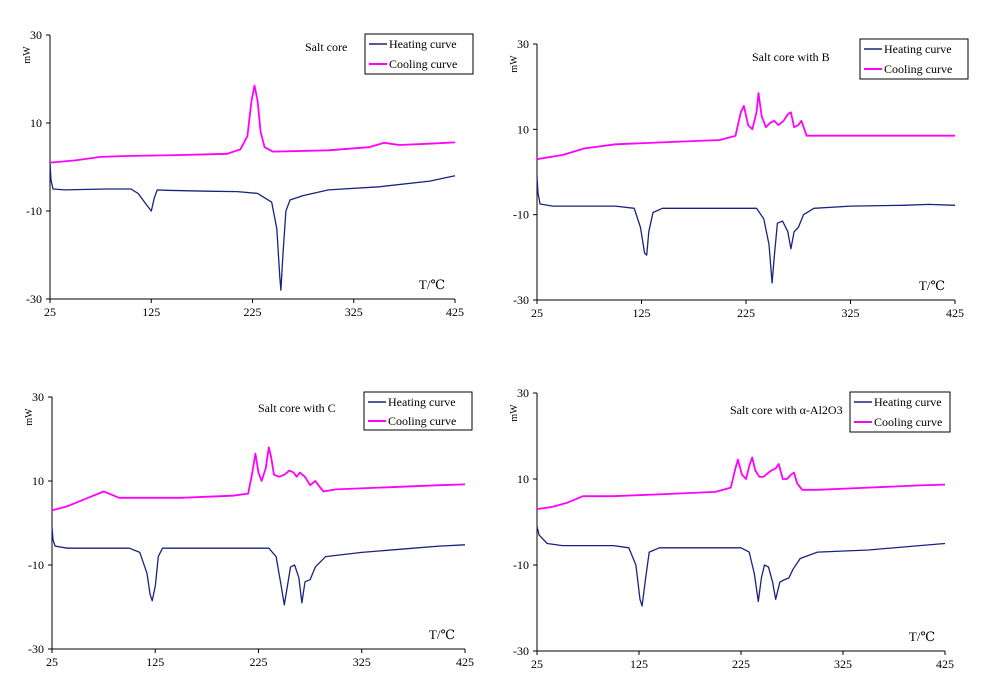  What do you see at coordinates (326, 47) in the screenshot?
I see `chart-title: Salt core` at bounding box center [326, 47].